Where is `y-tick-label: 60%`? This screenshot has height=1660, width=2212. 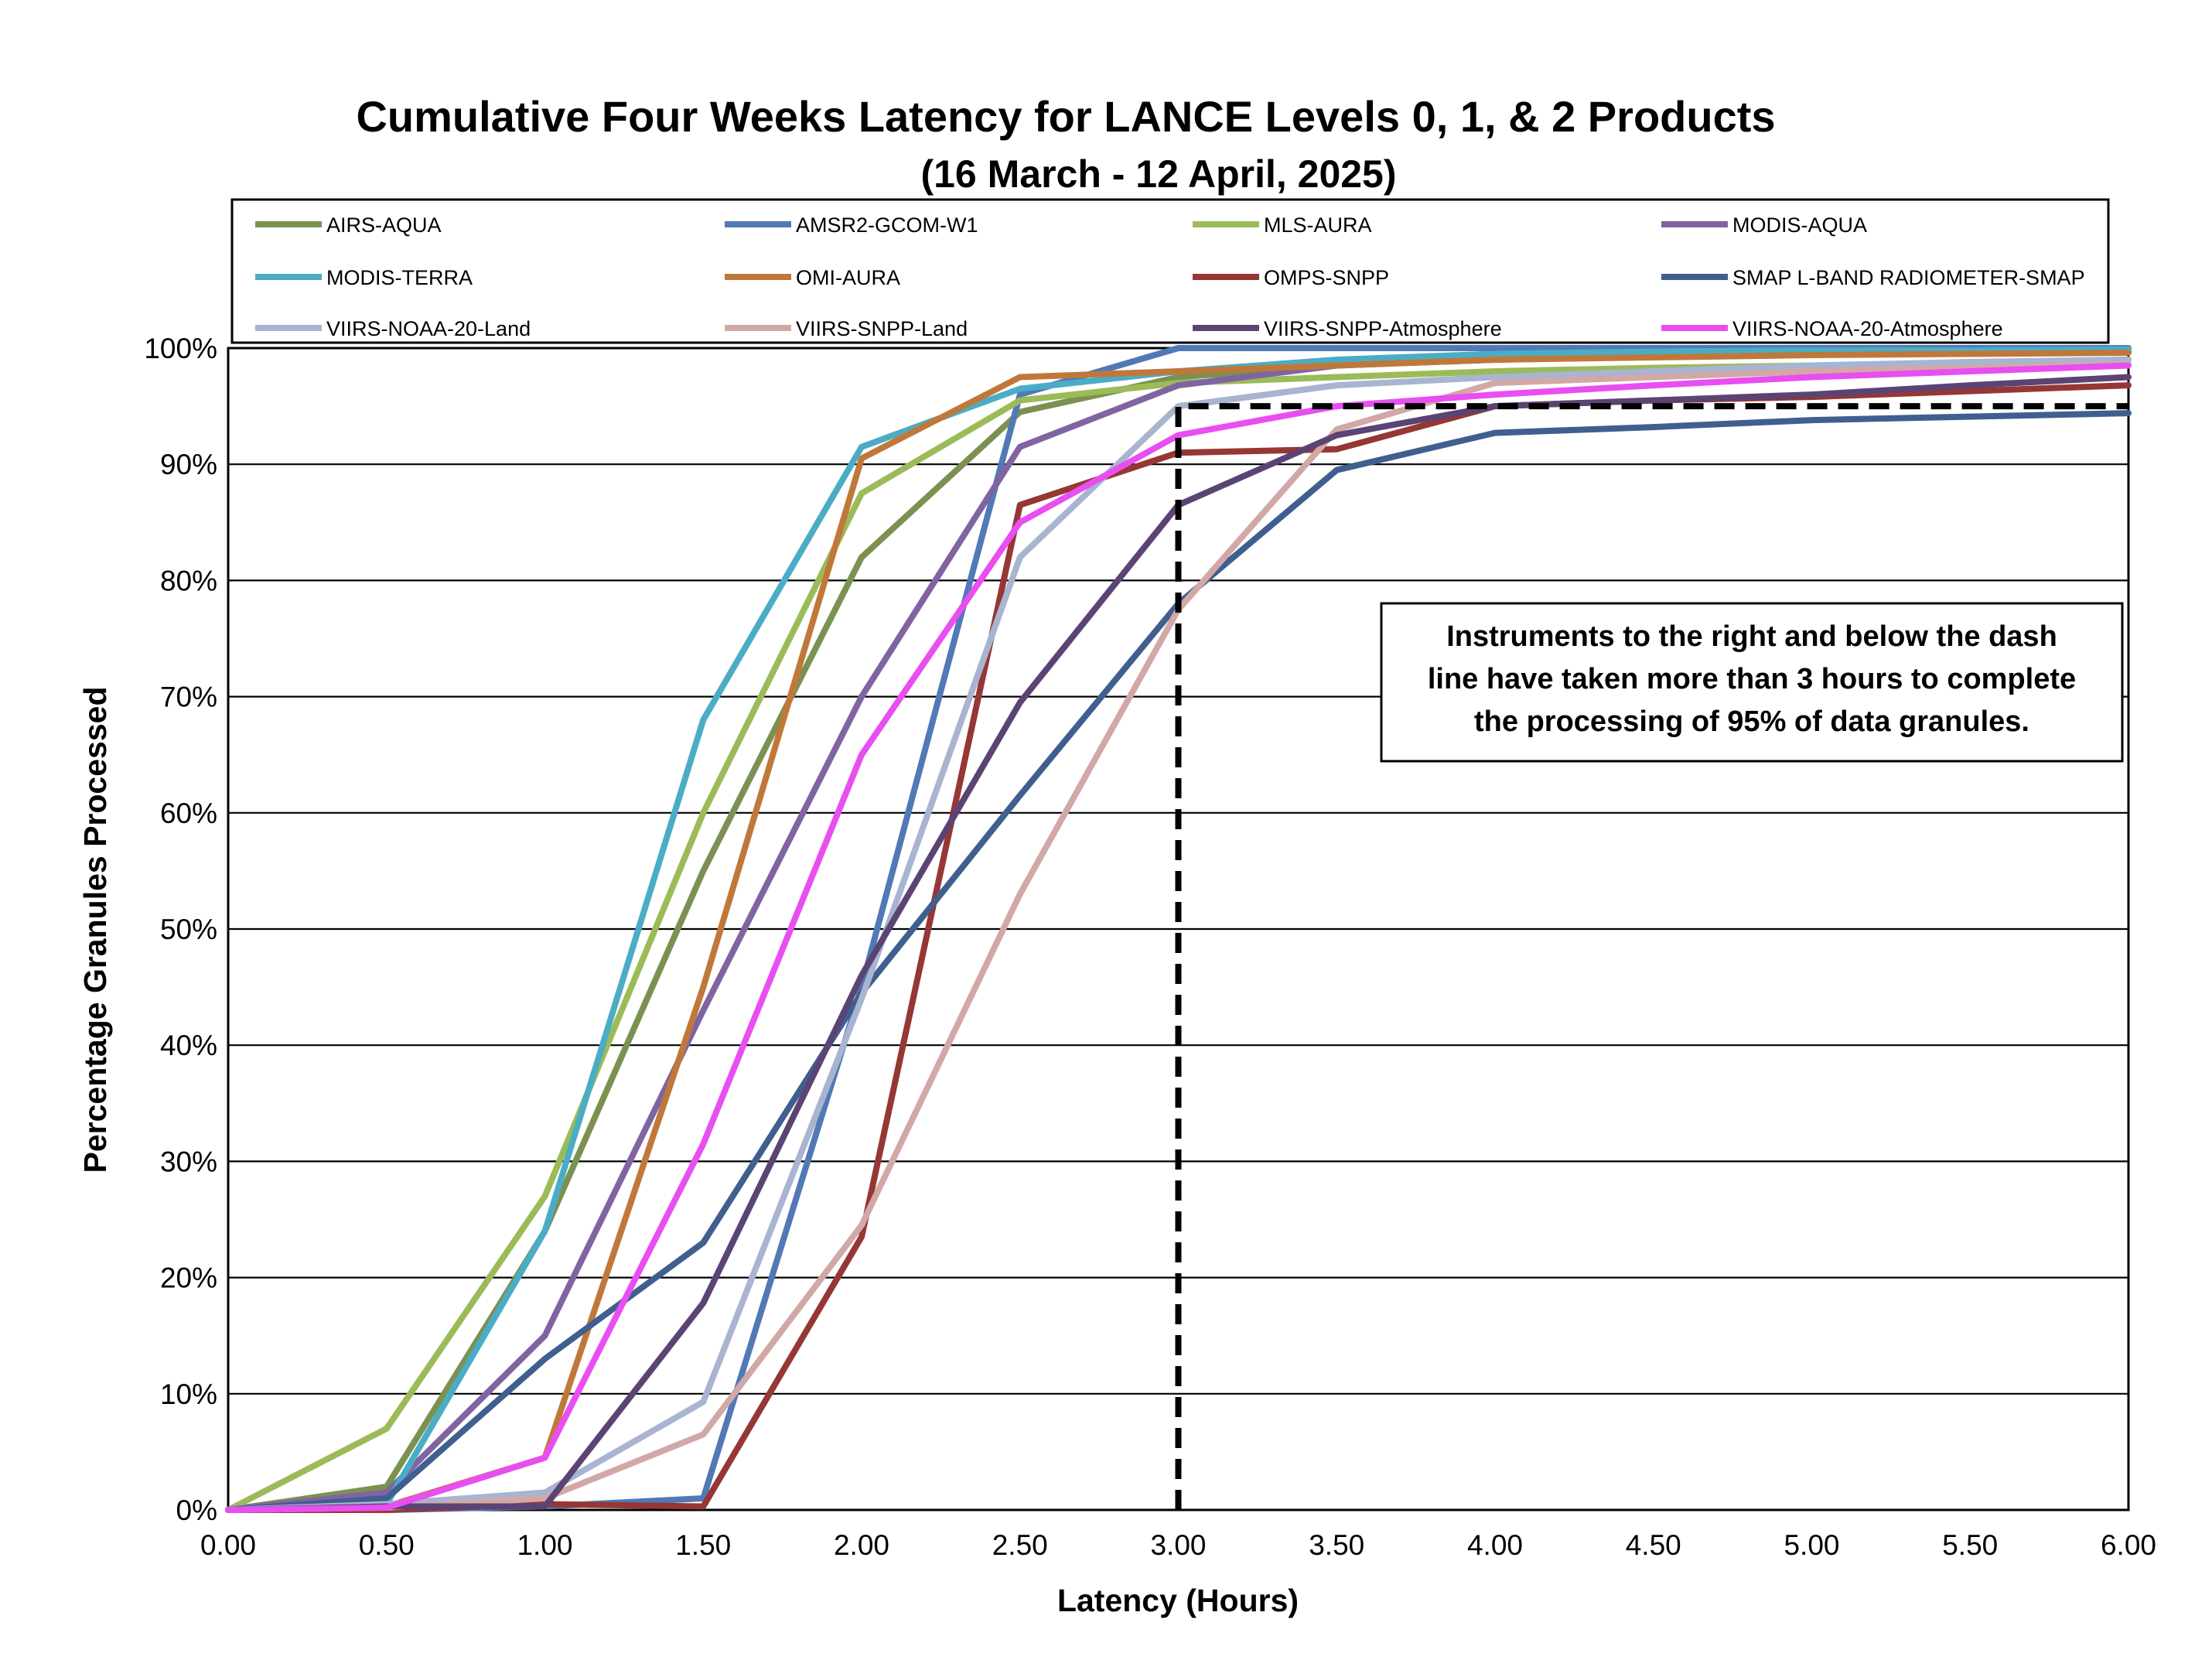 y-tick-label: 60% is located at coordinates (188, 813).